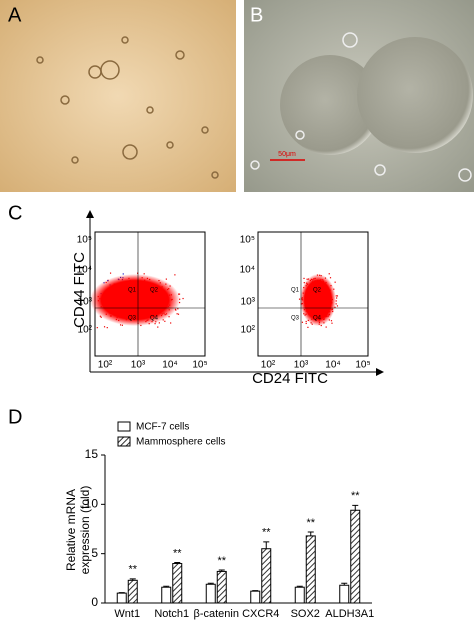  I want to click on scale-bar-label: 50μm, so click(287, 154).